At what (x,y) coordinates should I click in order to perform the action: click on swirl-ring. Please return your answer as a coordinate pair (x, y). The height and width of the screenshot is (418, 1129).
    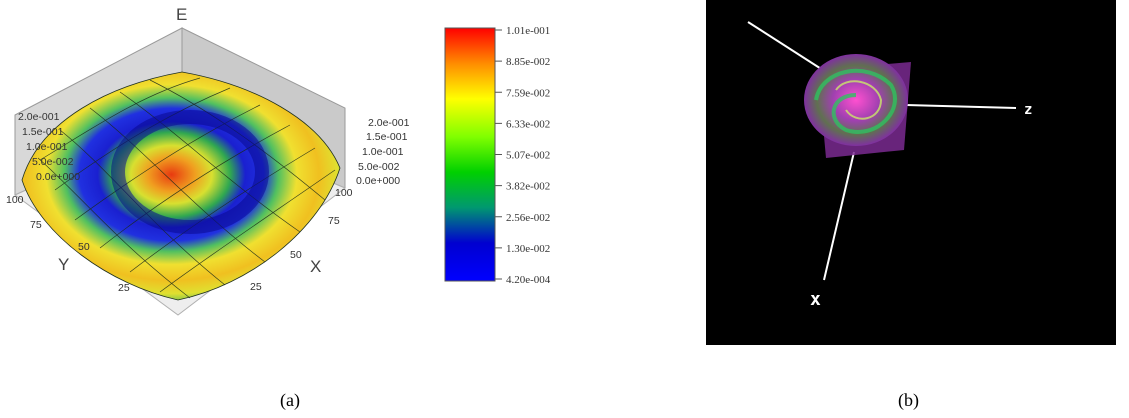
    Looking at the image, I should click on (855, 101).